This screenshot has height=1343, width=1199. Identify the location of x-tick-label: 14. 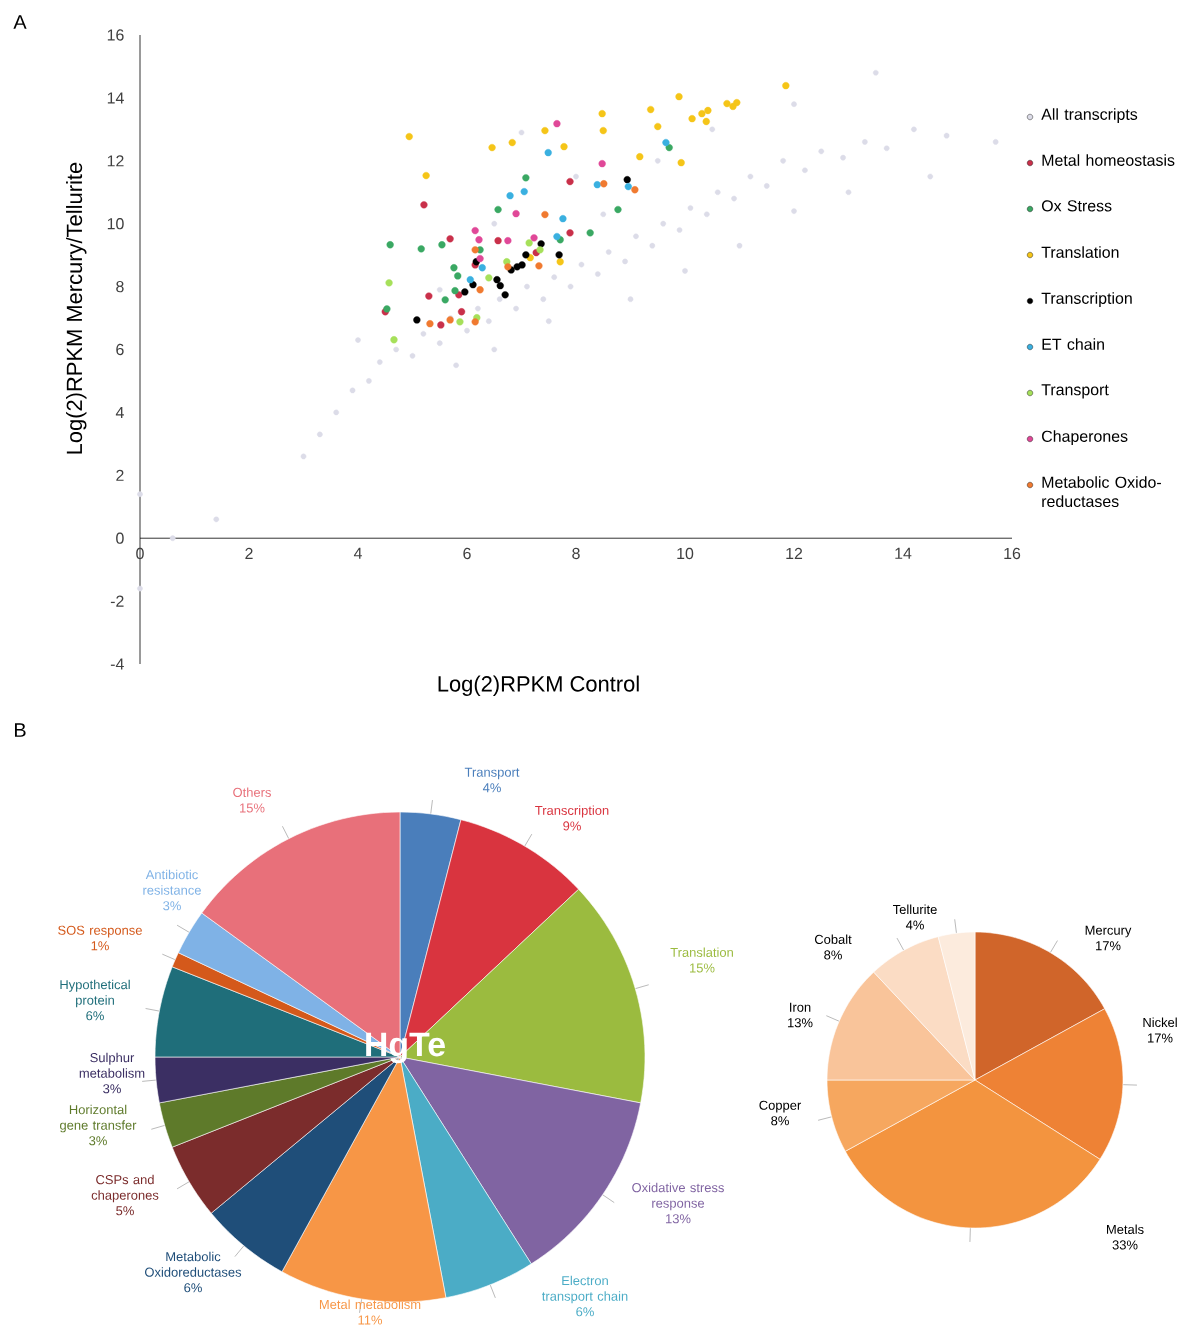
(903, 553).